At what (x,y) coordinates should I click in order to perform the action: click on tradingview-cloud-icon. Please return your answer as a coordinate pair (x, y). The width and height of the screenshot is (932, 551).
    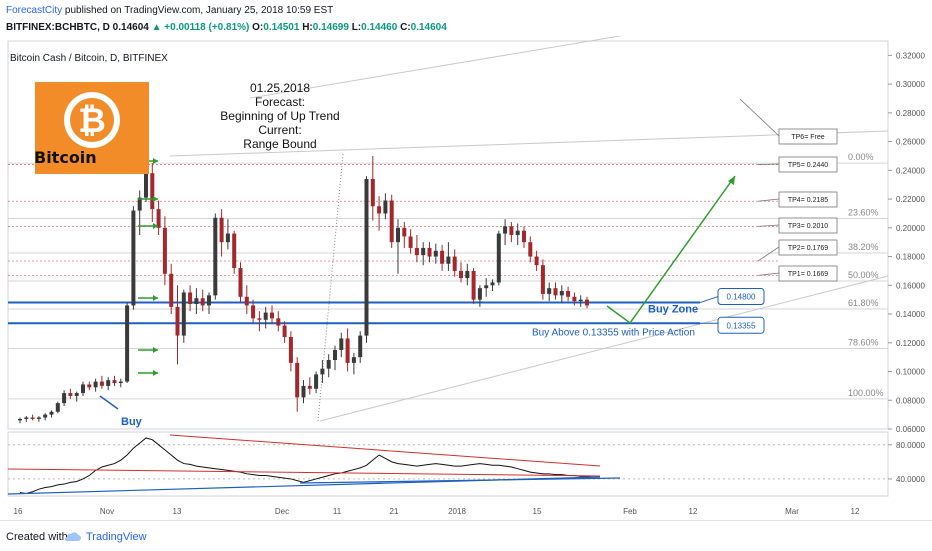
    Looking at the image, I should click on (73, 537).